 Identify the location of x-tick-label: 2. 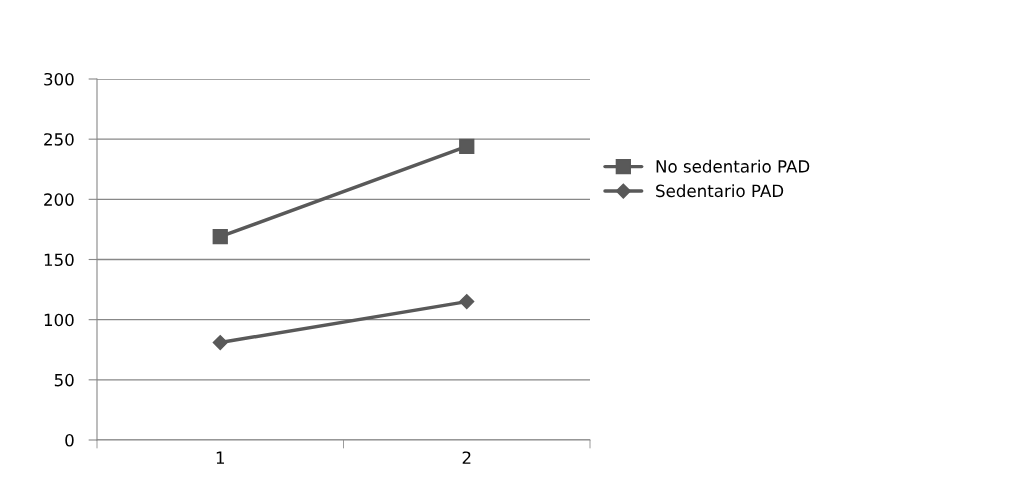
(466, 457).